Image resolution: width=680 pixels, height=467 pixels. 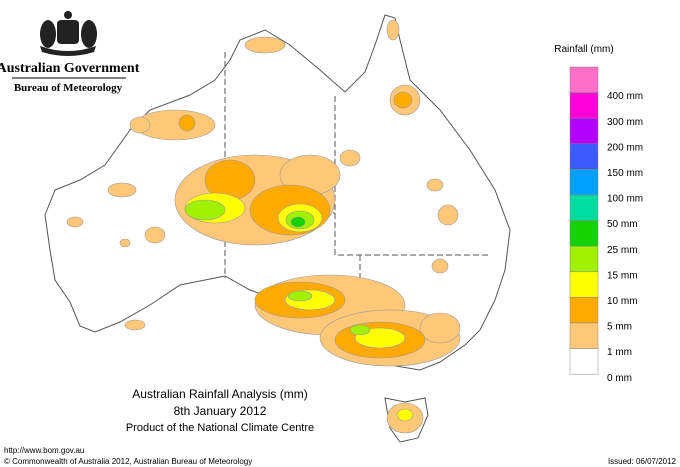 I want to click on issued: Issued: 06/07/2012, so click(x=642, y=461).